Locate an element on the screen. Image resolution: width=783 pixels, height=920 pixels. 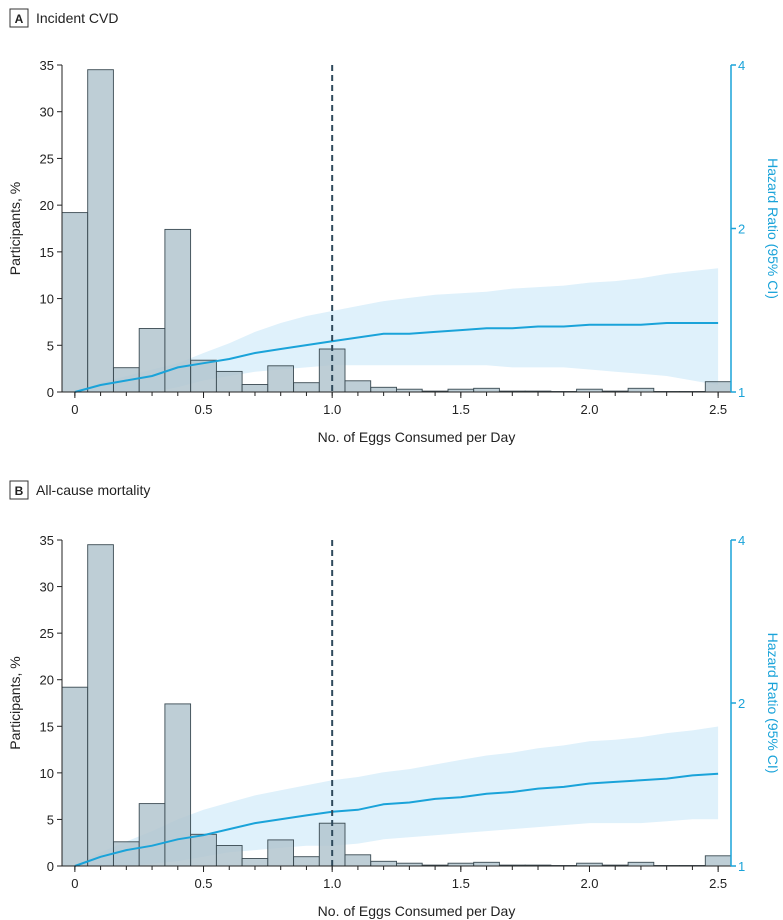
panel-letter: A is located at coordinates (19, 19).